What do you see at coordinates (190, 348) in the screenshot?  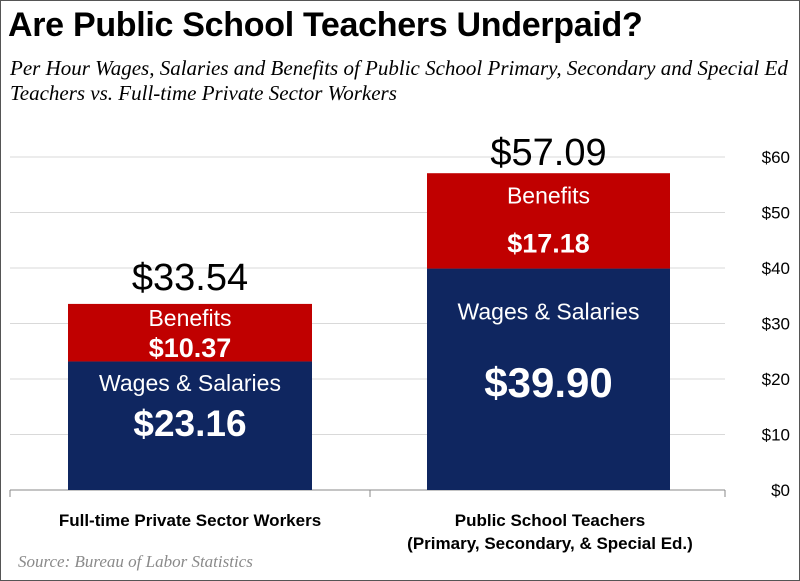 I see `benefits-value-label: $10.37` at bounding box center [190, 348].